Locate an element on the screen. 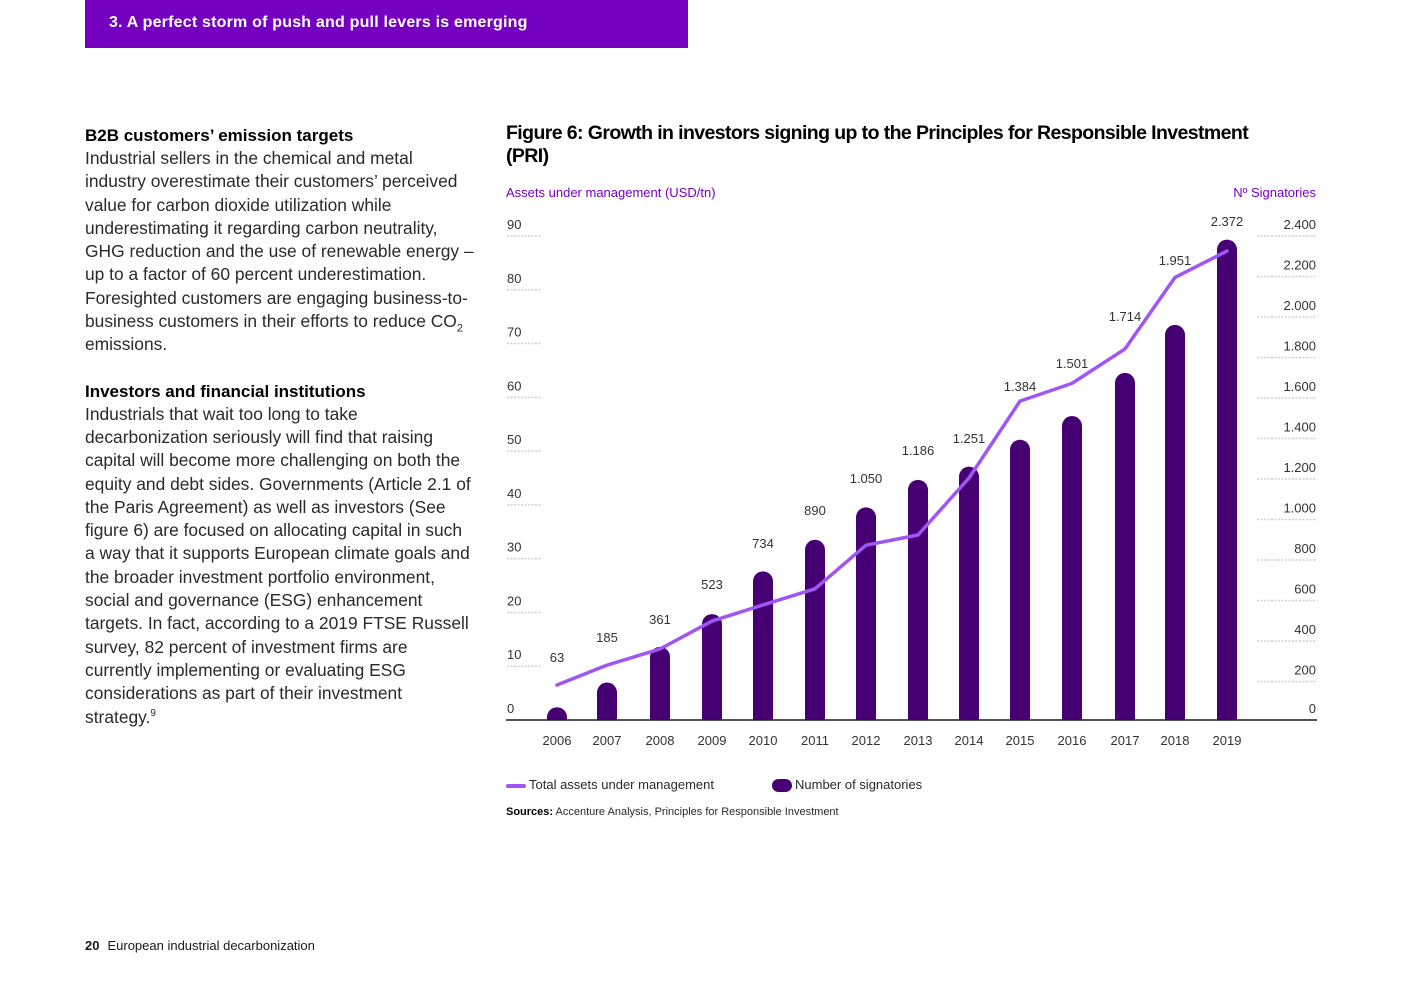 The width and height of the screenshot is (1403, 992). signatory-data-label: 890 is located at coordinates (815, 510).